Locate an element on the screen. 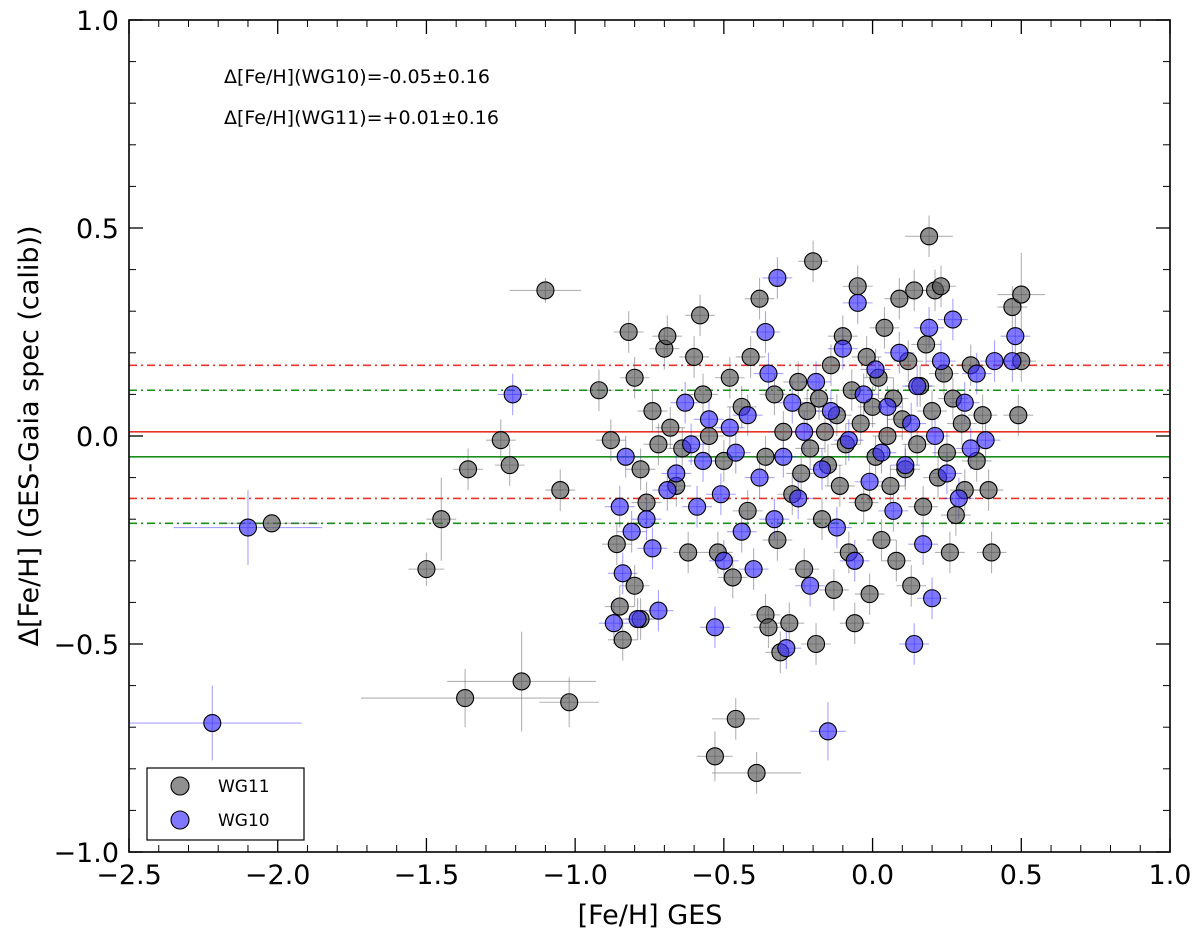 The width and height of the screenshot is (1200, 935). y-tick-label: 0.5 is located at coordinates (97, 229).